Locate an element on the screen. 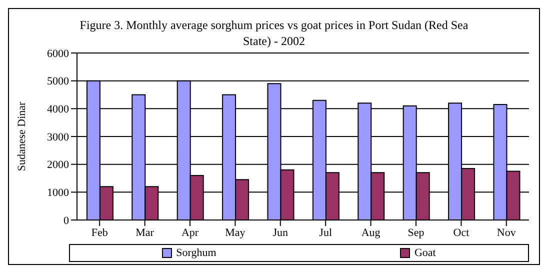 The height and width of the screenshot is (271, 548). y-tick-label: 4000 is located at coordinates (58, 110).